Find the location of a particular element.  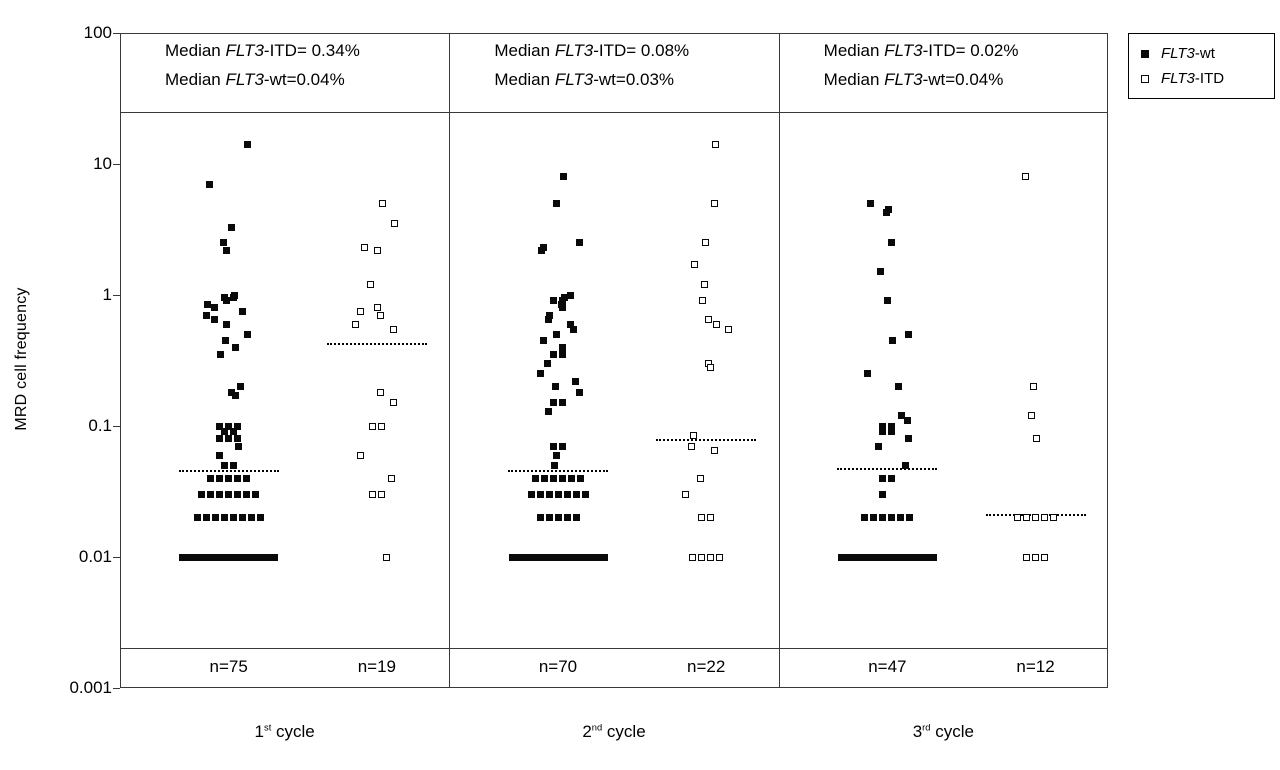

legend-label: FLT3-wt is located at coordinates (1188, 53).